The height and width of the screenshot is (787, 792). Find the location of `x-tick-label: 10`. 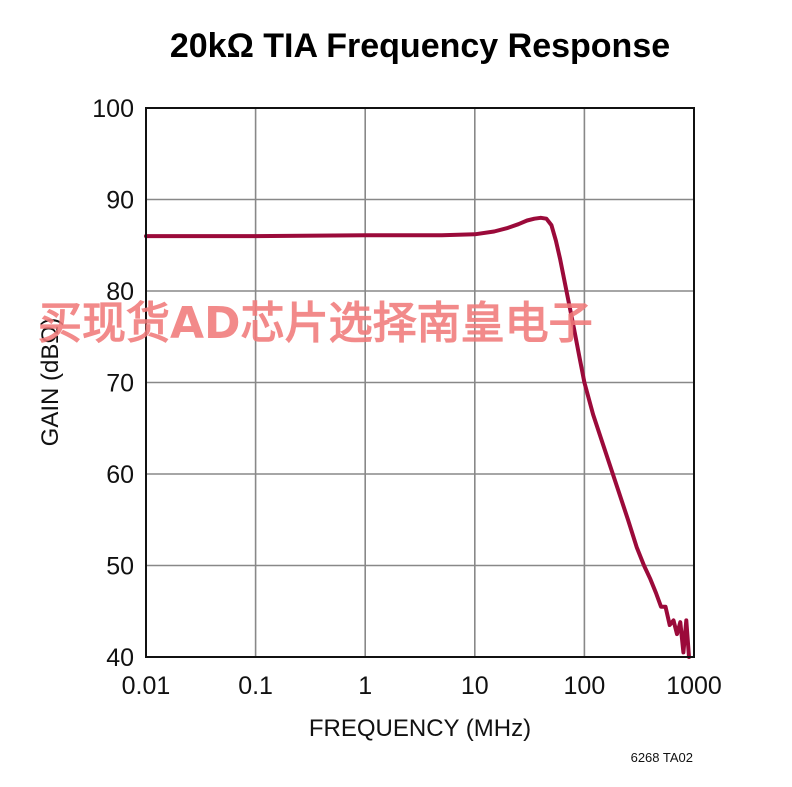

x-tick-label: 10 is located at coordinates (475, 686).